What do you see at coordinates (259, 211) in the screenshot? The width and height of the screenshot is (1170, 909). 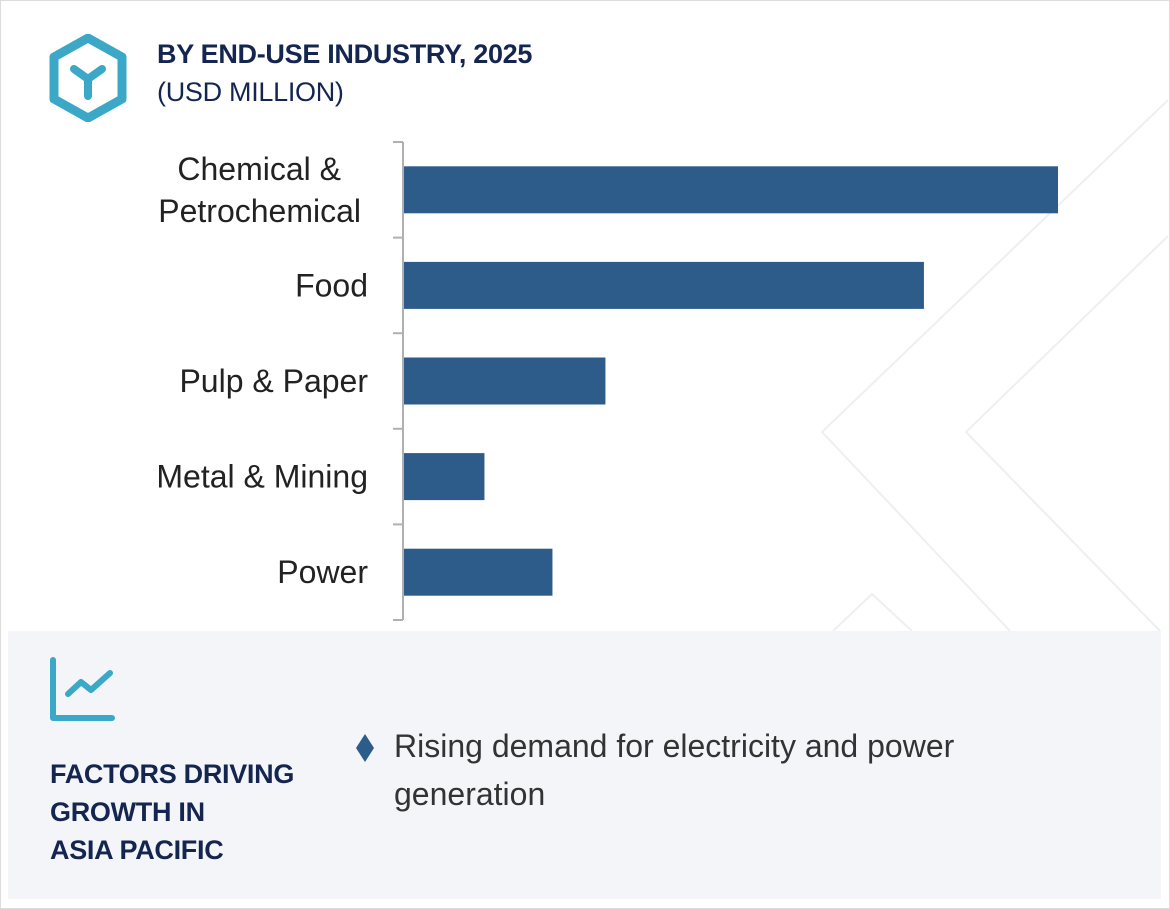 I see `category-label-line: Petrochemical` at bounding box center [259, 211].